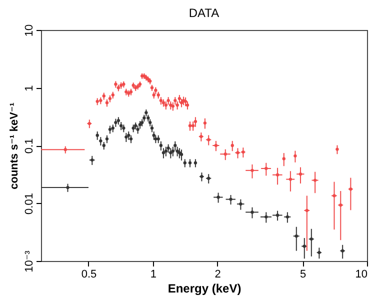  What do you see at coordinates (303, 274) in the screenshot?
I see `x-tick-label: 5` at bounding box center [303, 274].